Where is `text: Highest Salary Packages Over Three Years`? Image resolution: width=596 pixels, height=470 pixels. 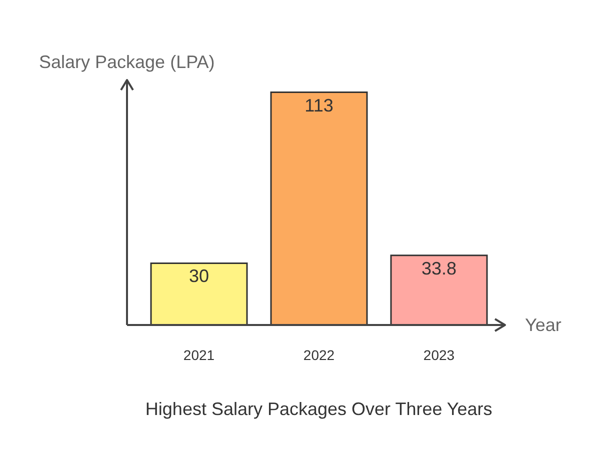 text: Highest Salary Packages Over Three Years is located at coordinates (318, 409).